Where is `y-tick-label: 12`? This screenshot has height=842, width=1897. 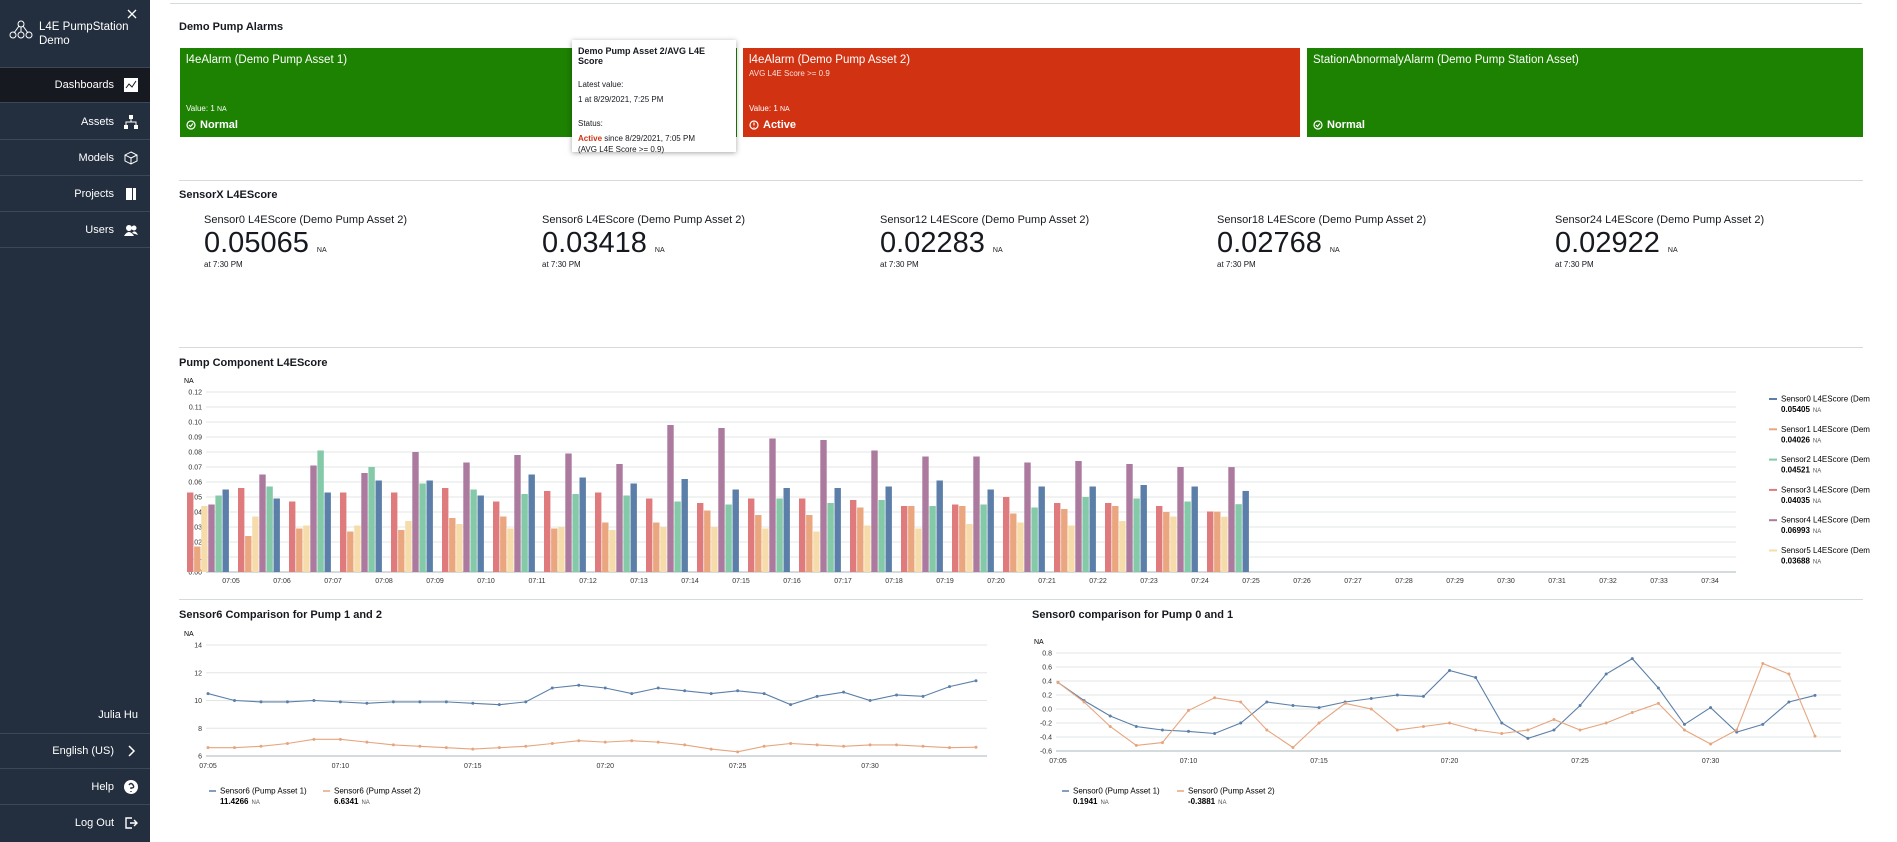 y-tick-label: 12 is located at coordinates (198, 673).